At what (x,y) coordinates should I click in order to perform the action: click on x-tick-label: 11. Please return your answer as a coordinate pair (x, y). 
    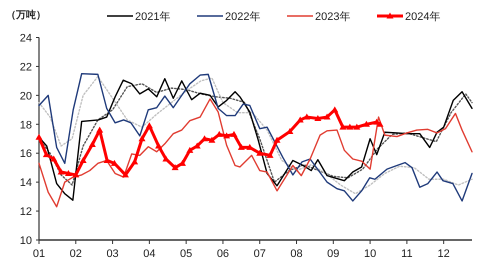
    Looking at the image, I should click on (407, 254).